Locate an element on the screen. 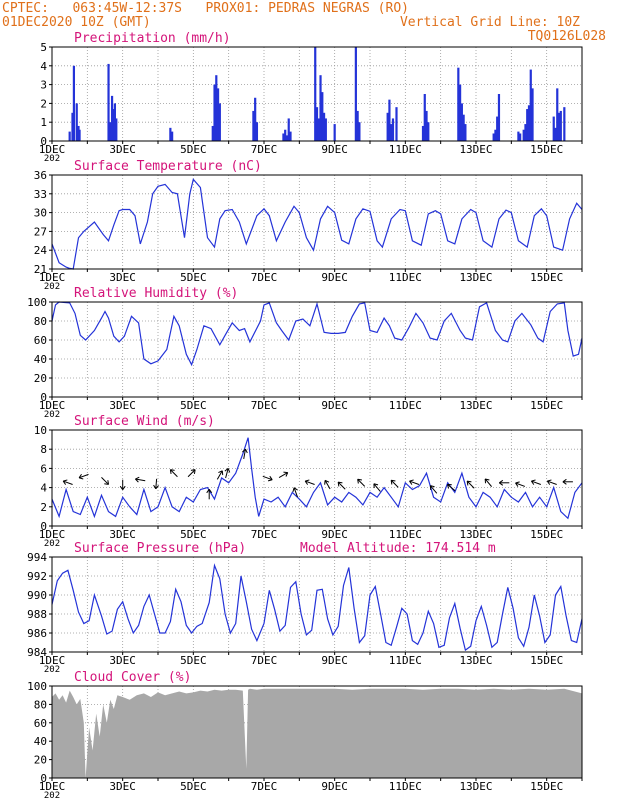 The width and height of the screenshot is (618, 800). precipitation-xtick-label: 13DEC is located at coordinates (475, 149).